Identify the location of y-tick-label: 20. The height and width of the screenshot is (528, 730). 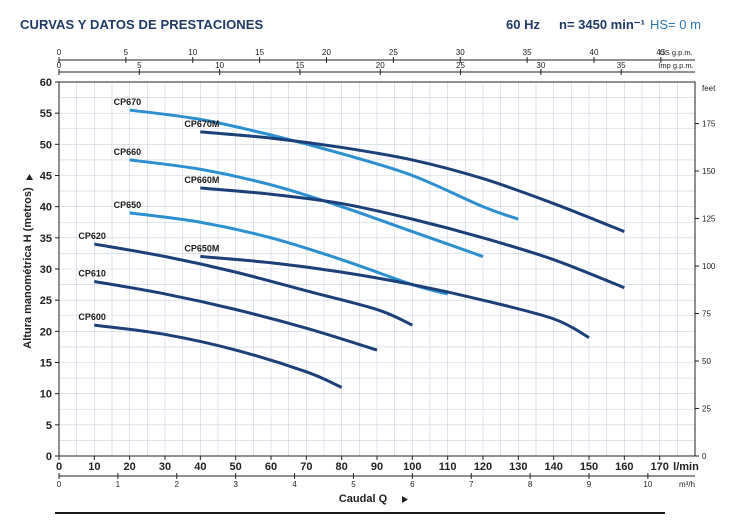
(46, 332).